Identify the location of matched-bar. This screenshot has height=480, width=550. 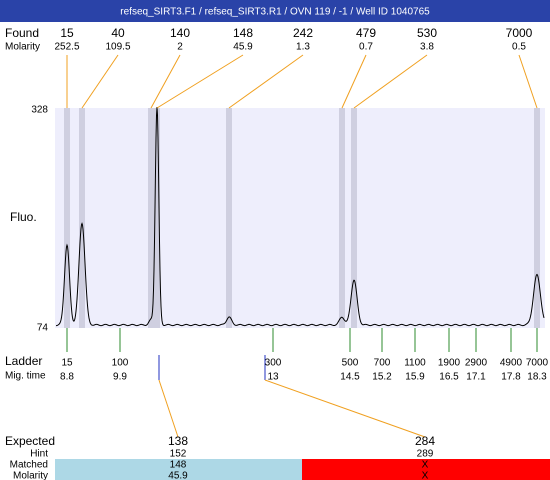
(178, 469).